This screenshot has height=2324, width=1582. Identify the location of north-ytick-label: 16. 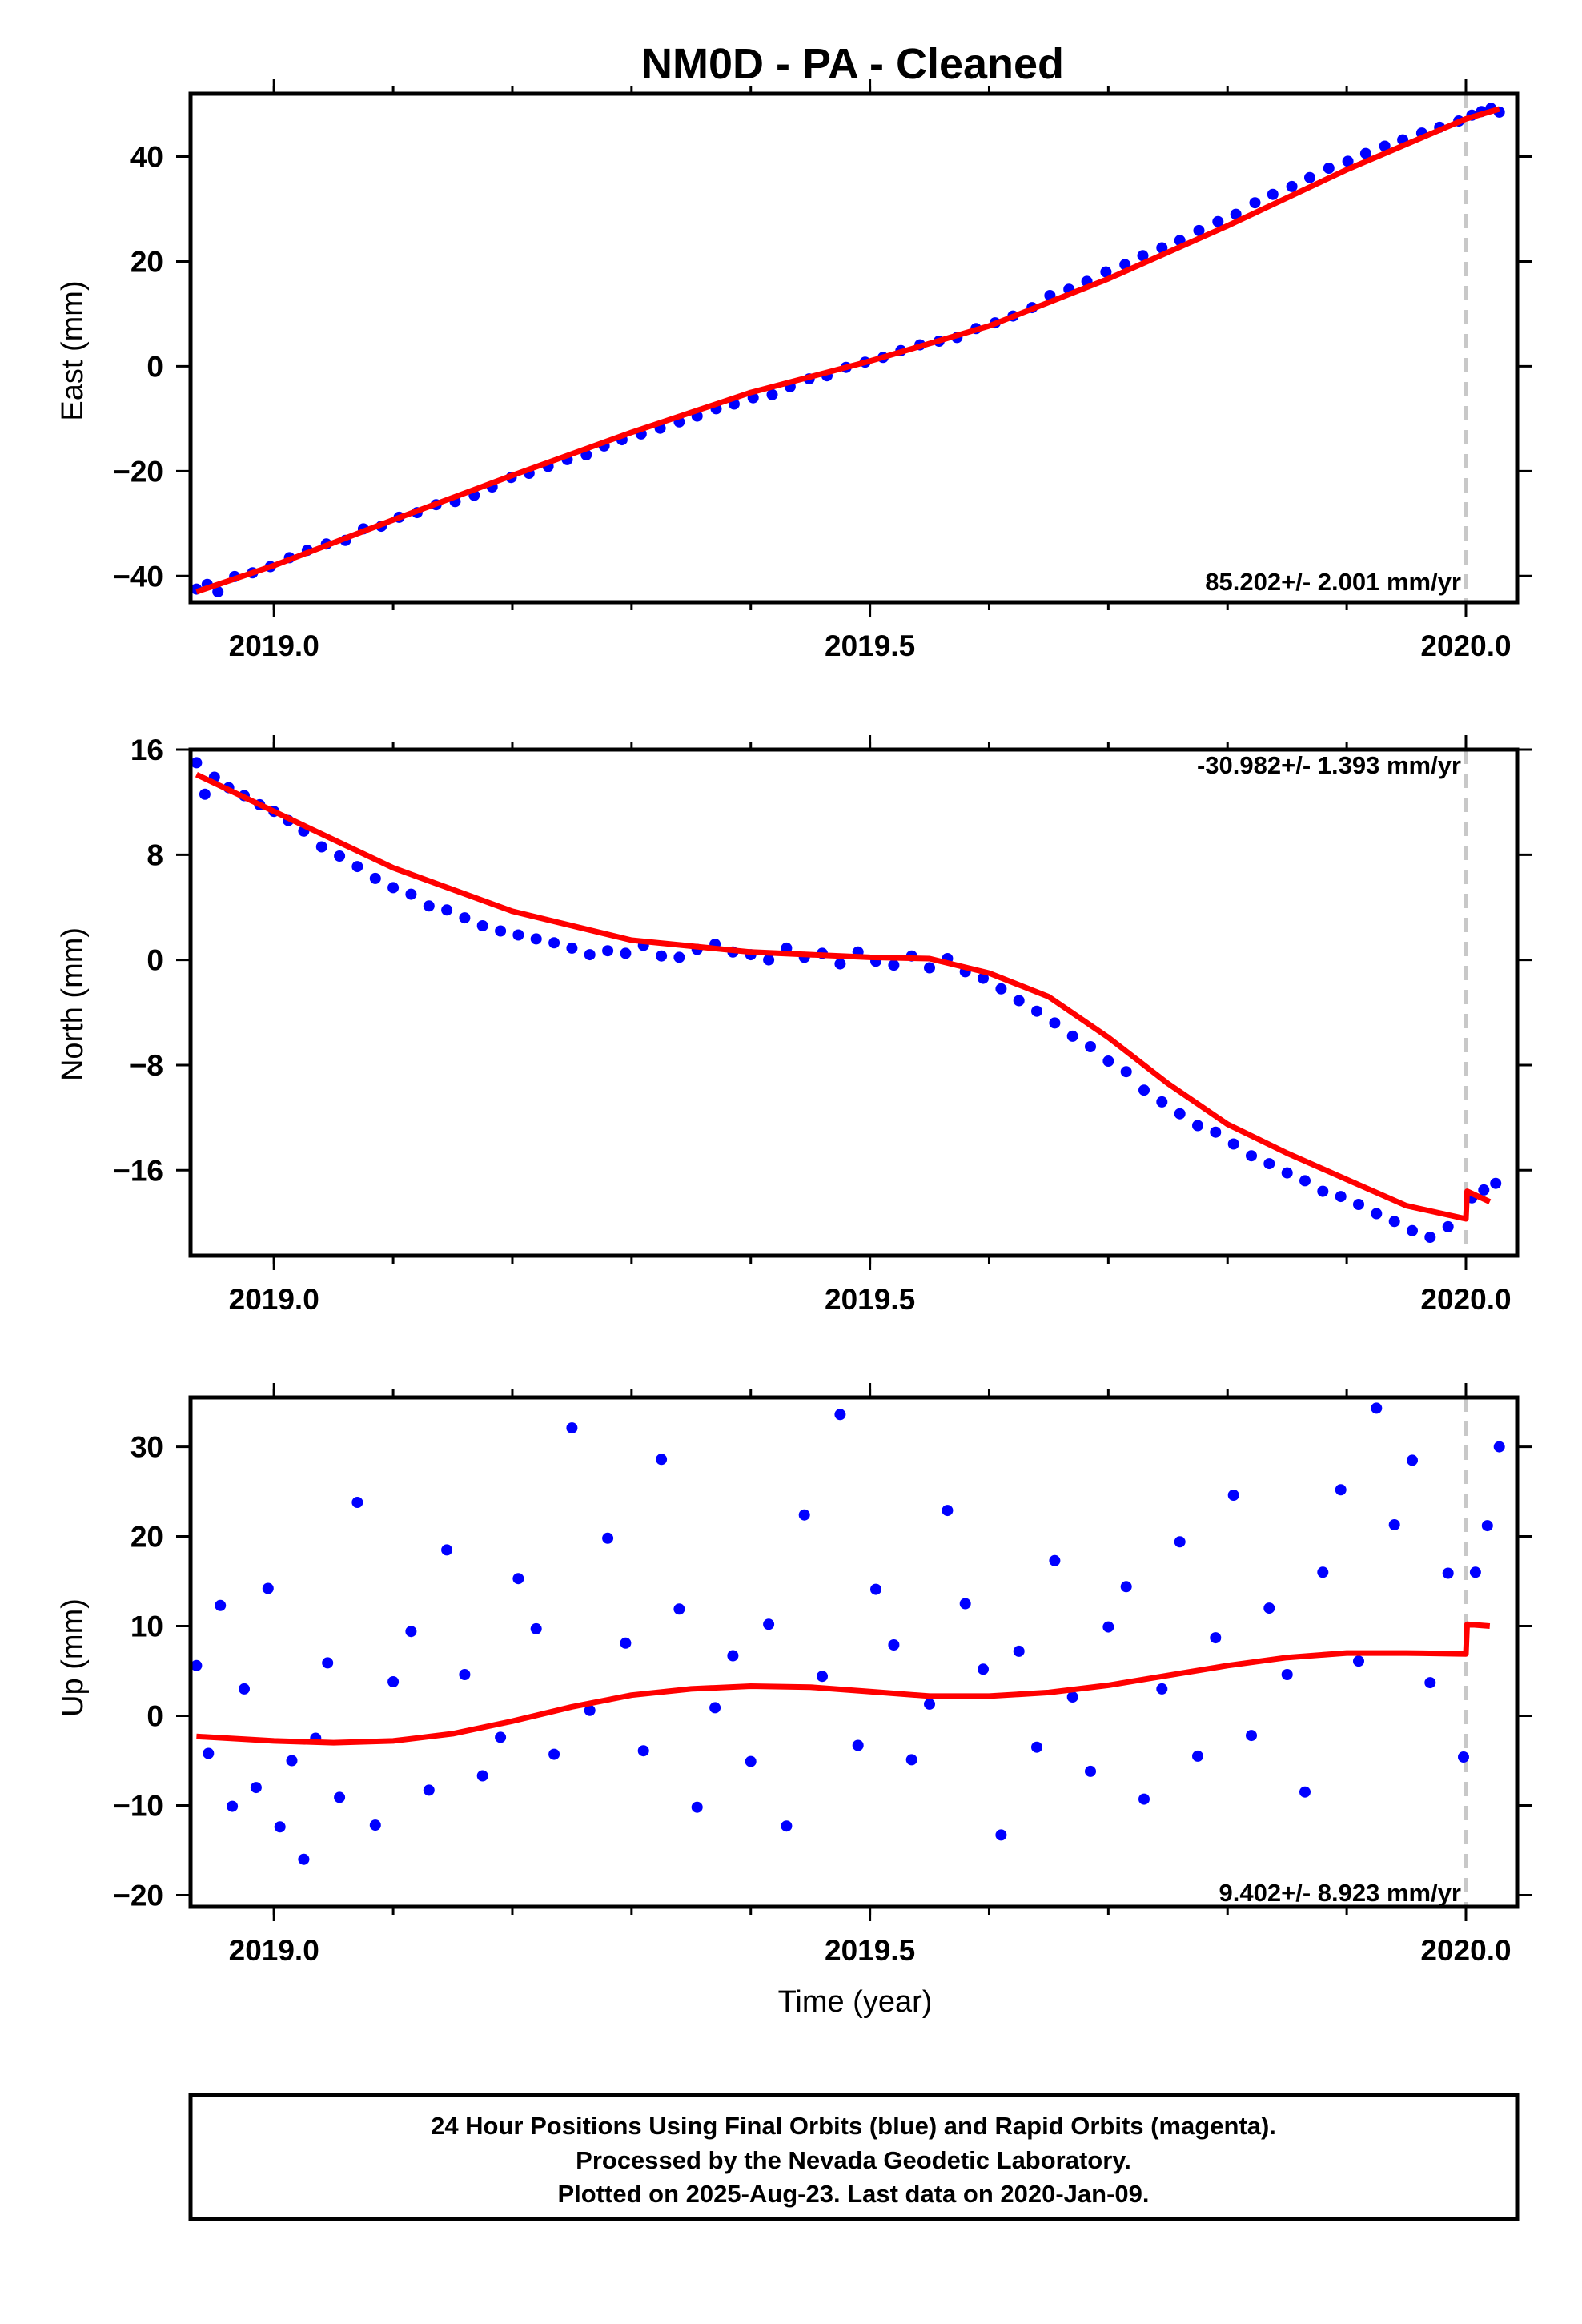
(146, 750).